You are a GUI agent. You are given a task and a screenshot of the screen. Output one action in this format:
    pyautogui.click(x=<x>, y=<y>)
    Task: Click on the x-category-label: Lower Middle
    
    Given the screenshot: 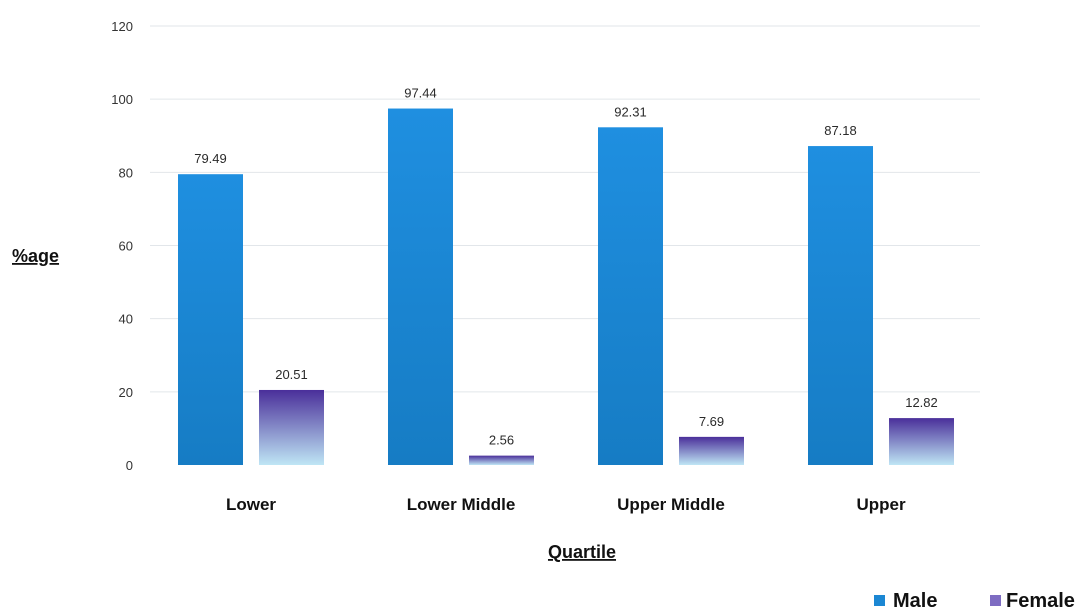 What is the action you would take?
    pyautogui.click(x=461, y=504)
    